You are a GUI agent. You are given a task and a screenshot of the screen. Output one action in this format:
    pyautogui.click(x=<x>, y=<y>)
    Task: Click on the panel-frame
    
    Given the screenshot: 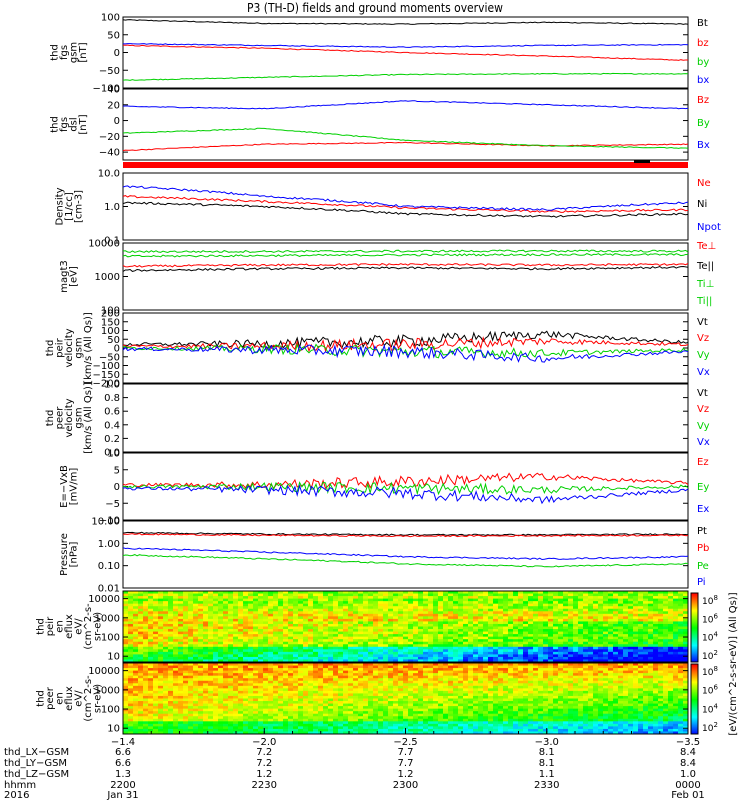 What is the action you would take?
    pyautogui.click(x=405, y=348)
    